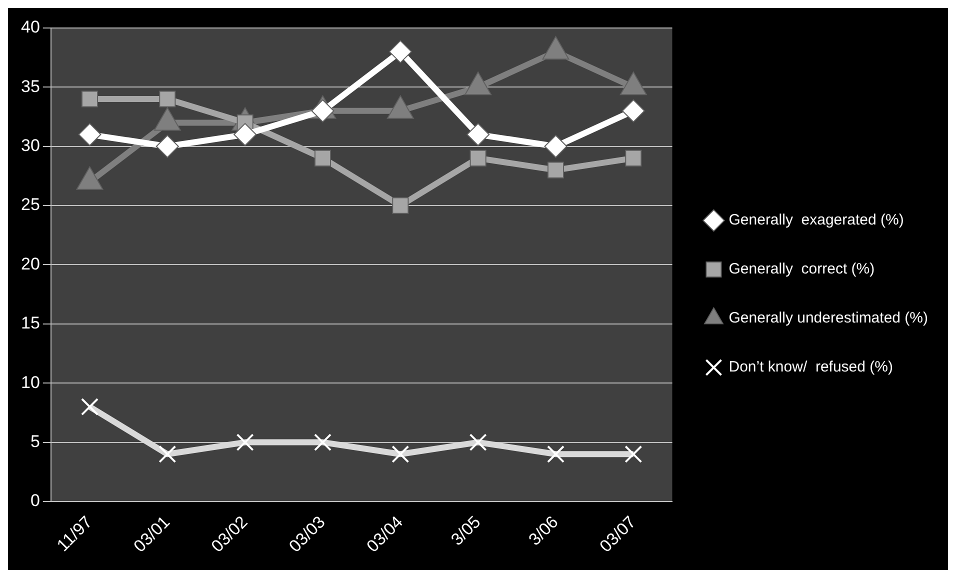  I want to click on y-tick-label: 25, so click(30, 204).